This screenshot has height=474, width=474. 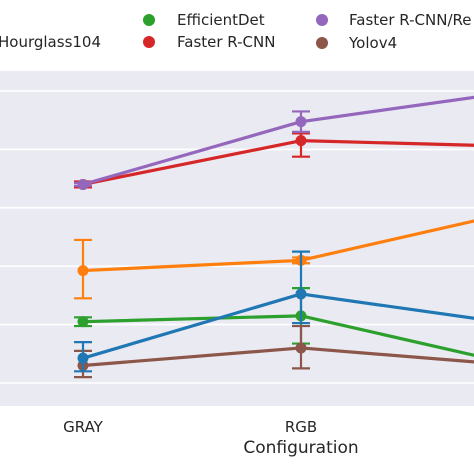 I want to click on x-tick-label-rgb: RGB, so click(x=301, y=427).